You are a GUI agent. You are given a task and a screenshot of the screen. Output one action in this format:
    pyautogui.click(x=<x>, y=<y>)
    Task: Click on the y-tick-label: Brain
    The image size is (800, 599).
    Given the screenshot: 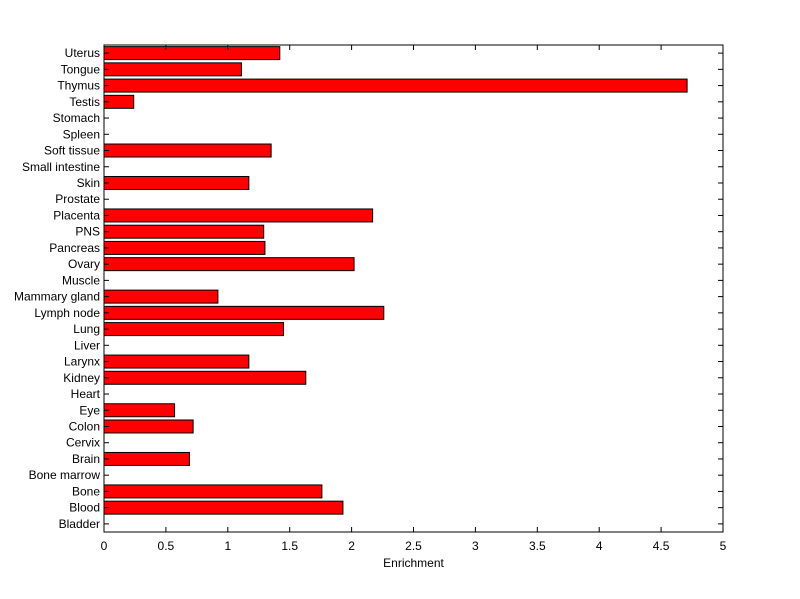 What is the action you would take?
    pyautogui.click(x=86, y=459)
    